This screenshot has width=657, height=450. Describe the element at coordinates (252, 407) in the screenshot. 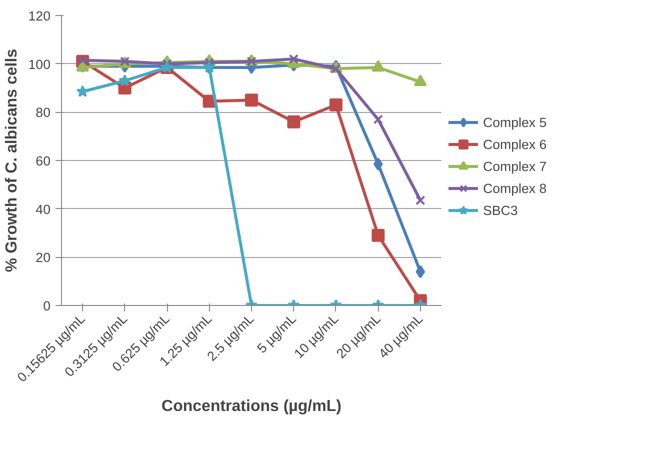

I see `x-axis-title: Concentrations (µg/mL)` at that location.